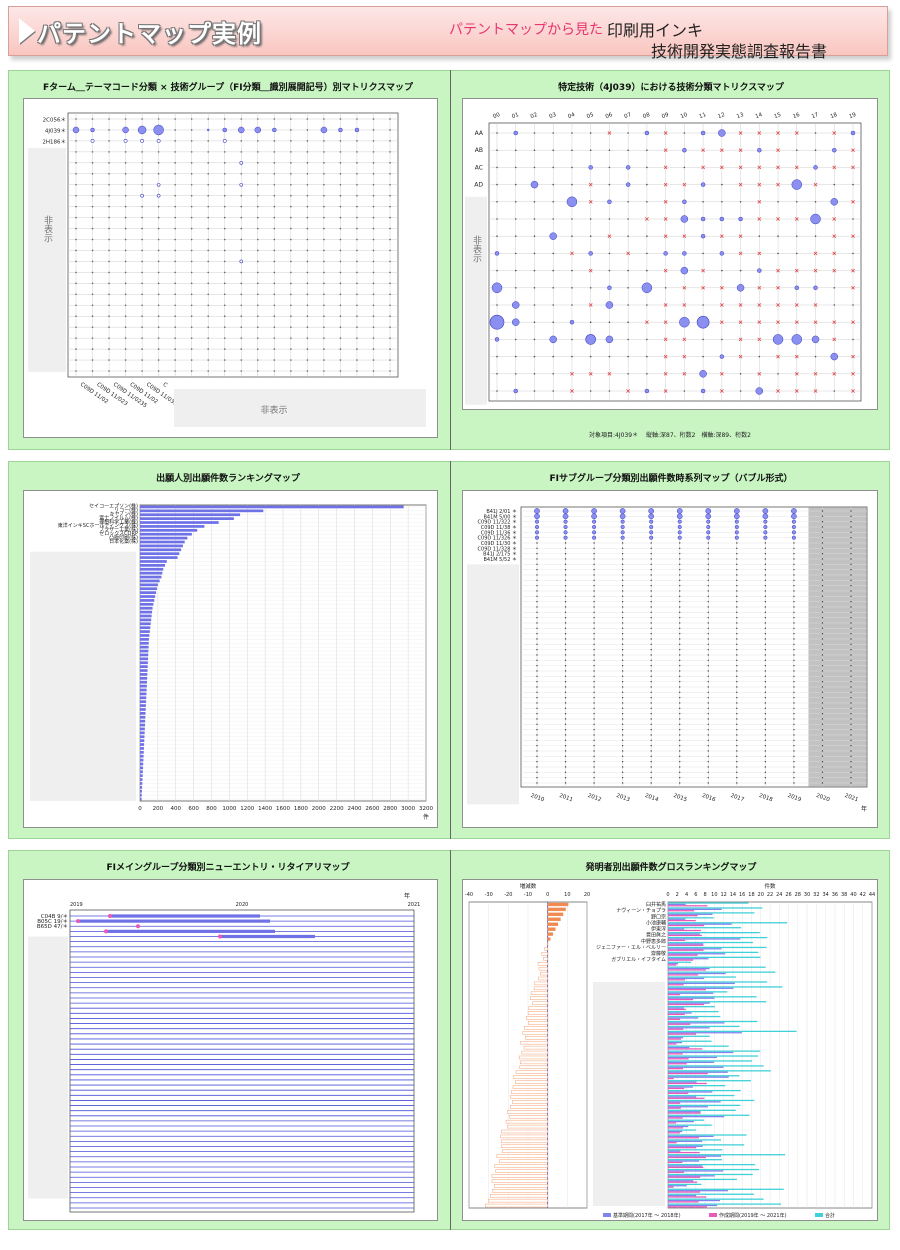  Describe the element at coordinates (47, 259) in the screenshot. I see `hidden-area` at that location.